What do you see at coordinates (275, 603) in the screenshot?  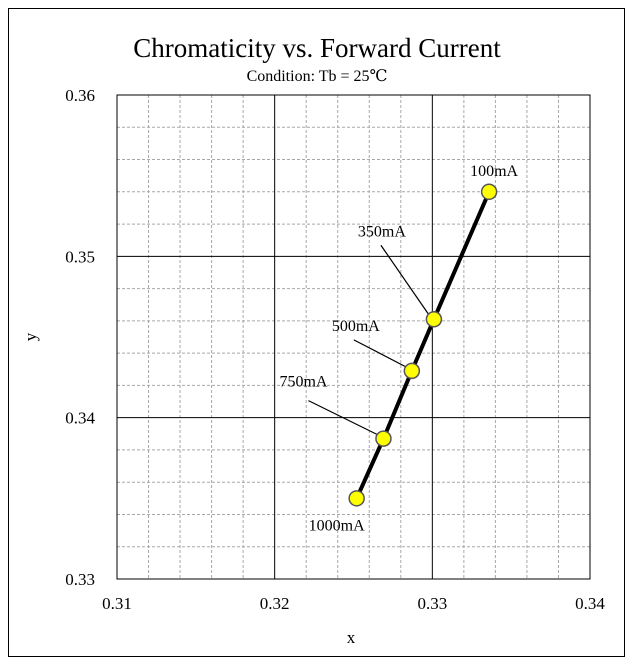 I see `x-tick-label: 0.32` at bounding box center [275, 603].